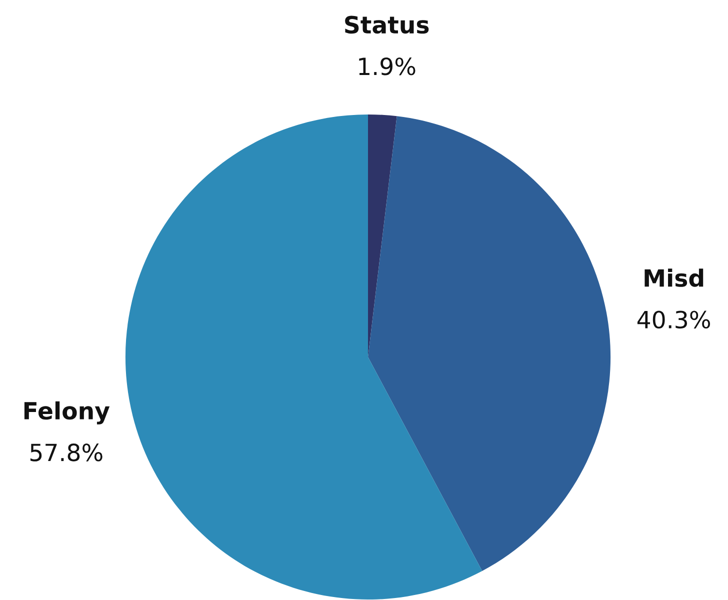 The image size is (728, 600). Describe the element at coordinates (387, 25) in the screenshot. I see `slice-label: Status` at that location.